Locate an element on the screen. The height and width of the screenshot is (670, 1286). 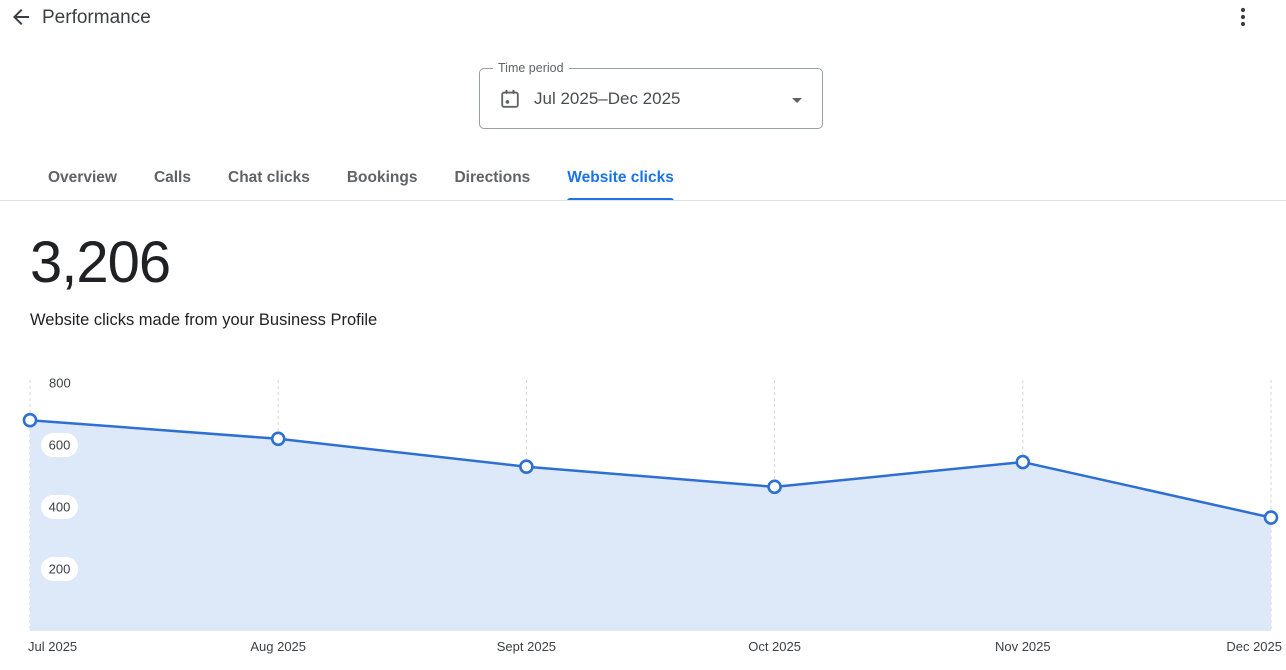
x-tick-label: Jul 2025 is located at coordinates (52, 646).